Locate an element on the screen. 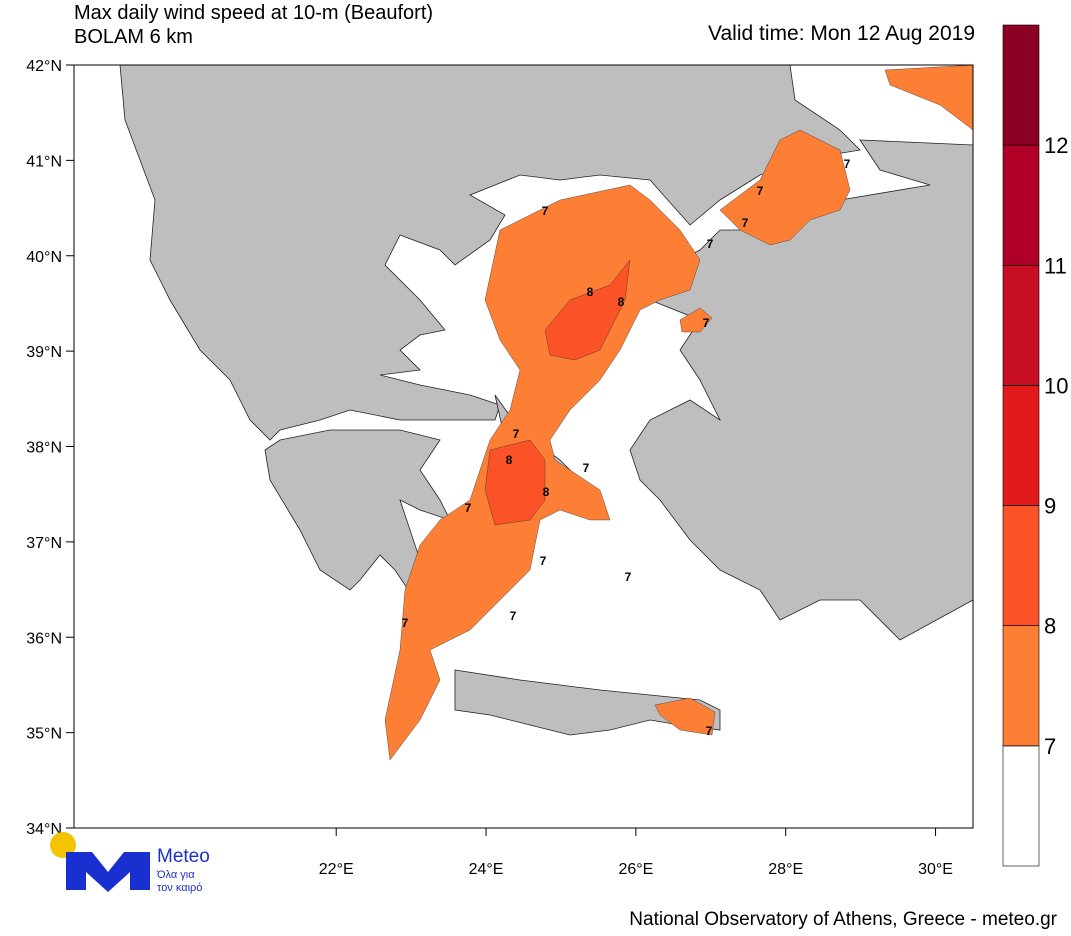 This screenshot has width=1071, height=936. x-tick-label: 22°E is located at coordinates (336, 869).